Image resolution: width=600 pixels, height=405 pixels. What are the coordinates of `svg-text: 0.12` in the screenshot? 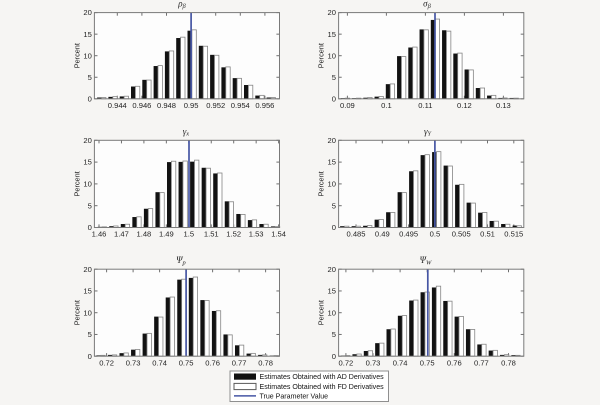 It's located at (464, 105).